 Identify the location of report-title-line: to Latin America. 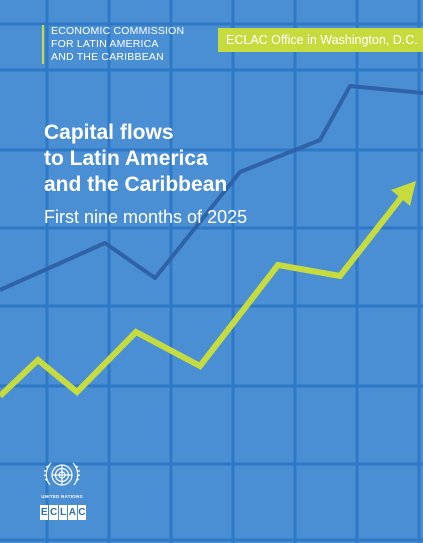
(126, 158).